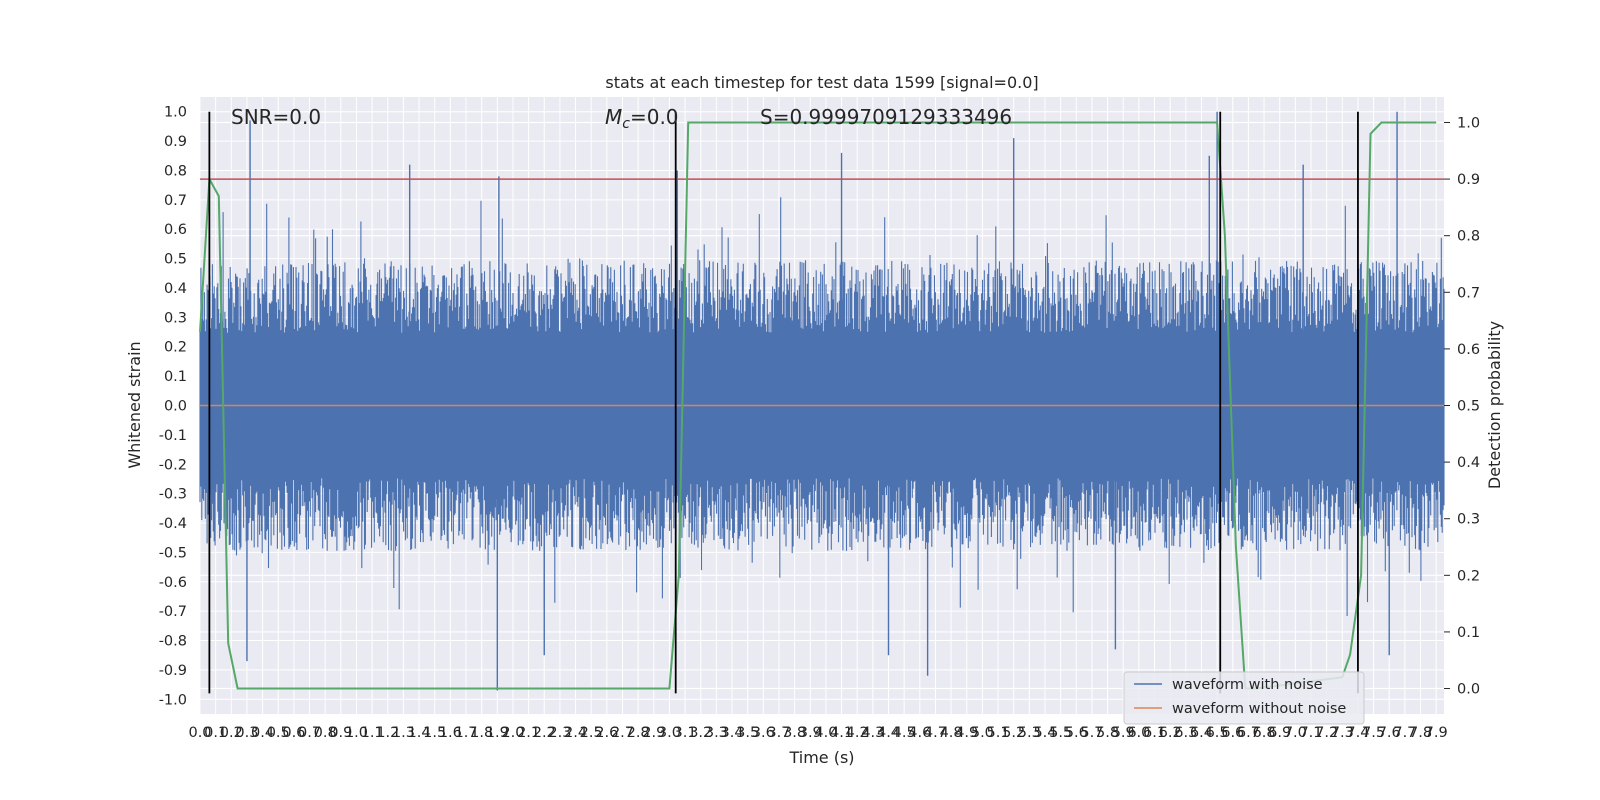 The image size is (1600, 800). Describe the element at coordinates (982, 733) in the screenshot. I see `x-tick-label: 5.0` at that location.